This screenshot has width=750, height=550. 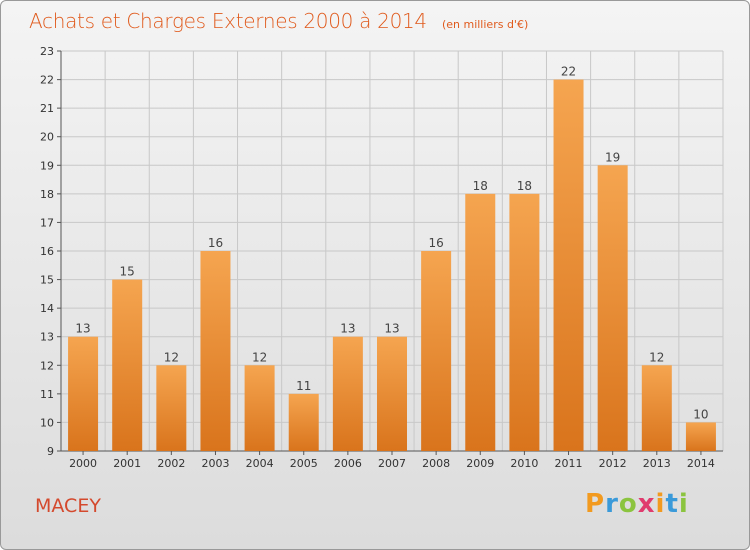 I want to click on x-tick-label: 2012, so click(x=613, y=463).